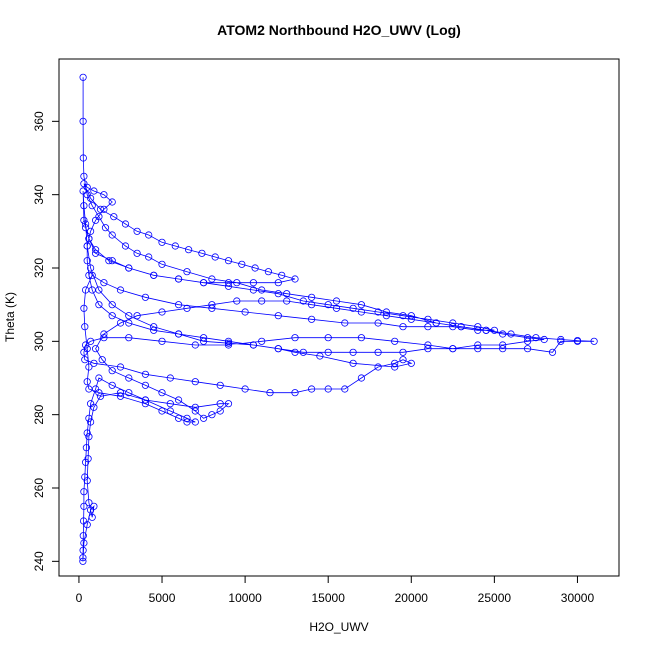 This screenshot has width=650, height=650. I want to click on y-tick-label: 260, so click(39, 488).